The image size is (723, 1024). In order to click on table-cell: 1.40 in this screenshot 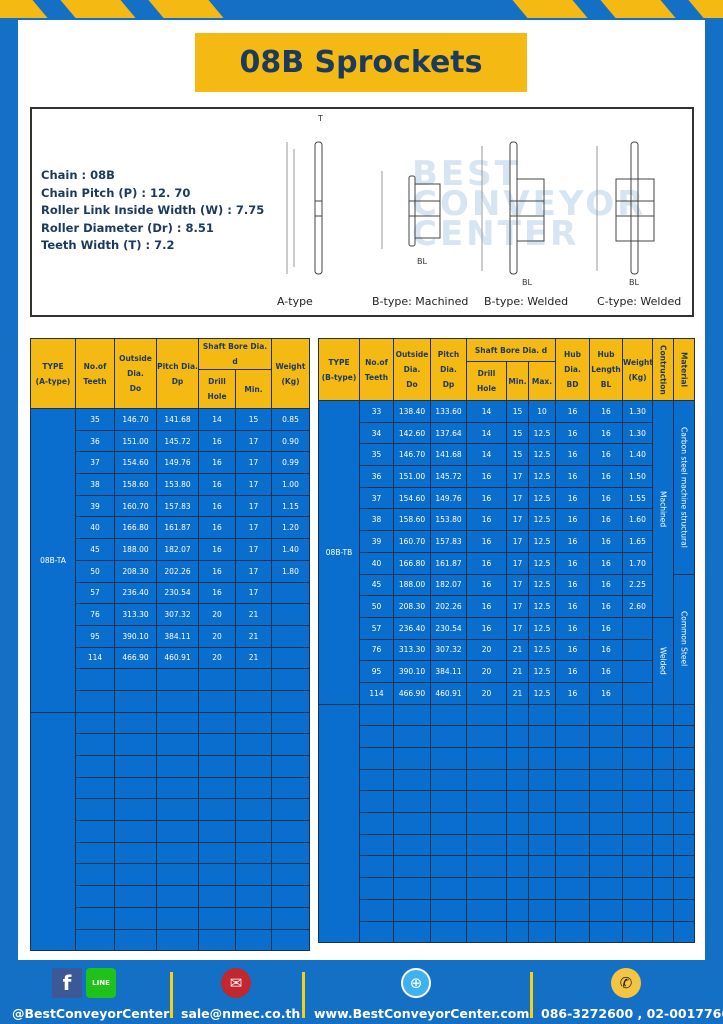, I will do `click(290, 549)`.